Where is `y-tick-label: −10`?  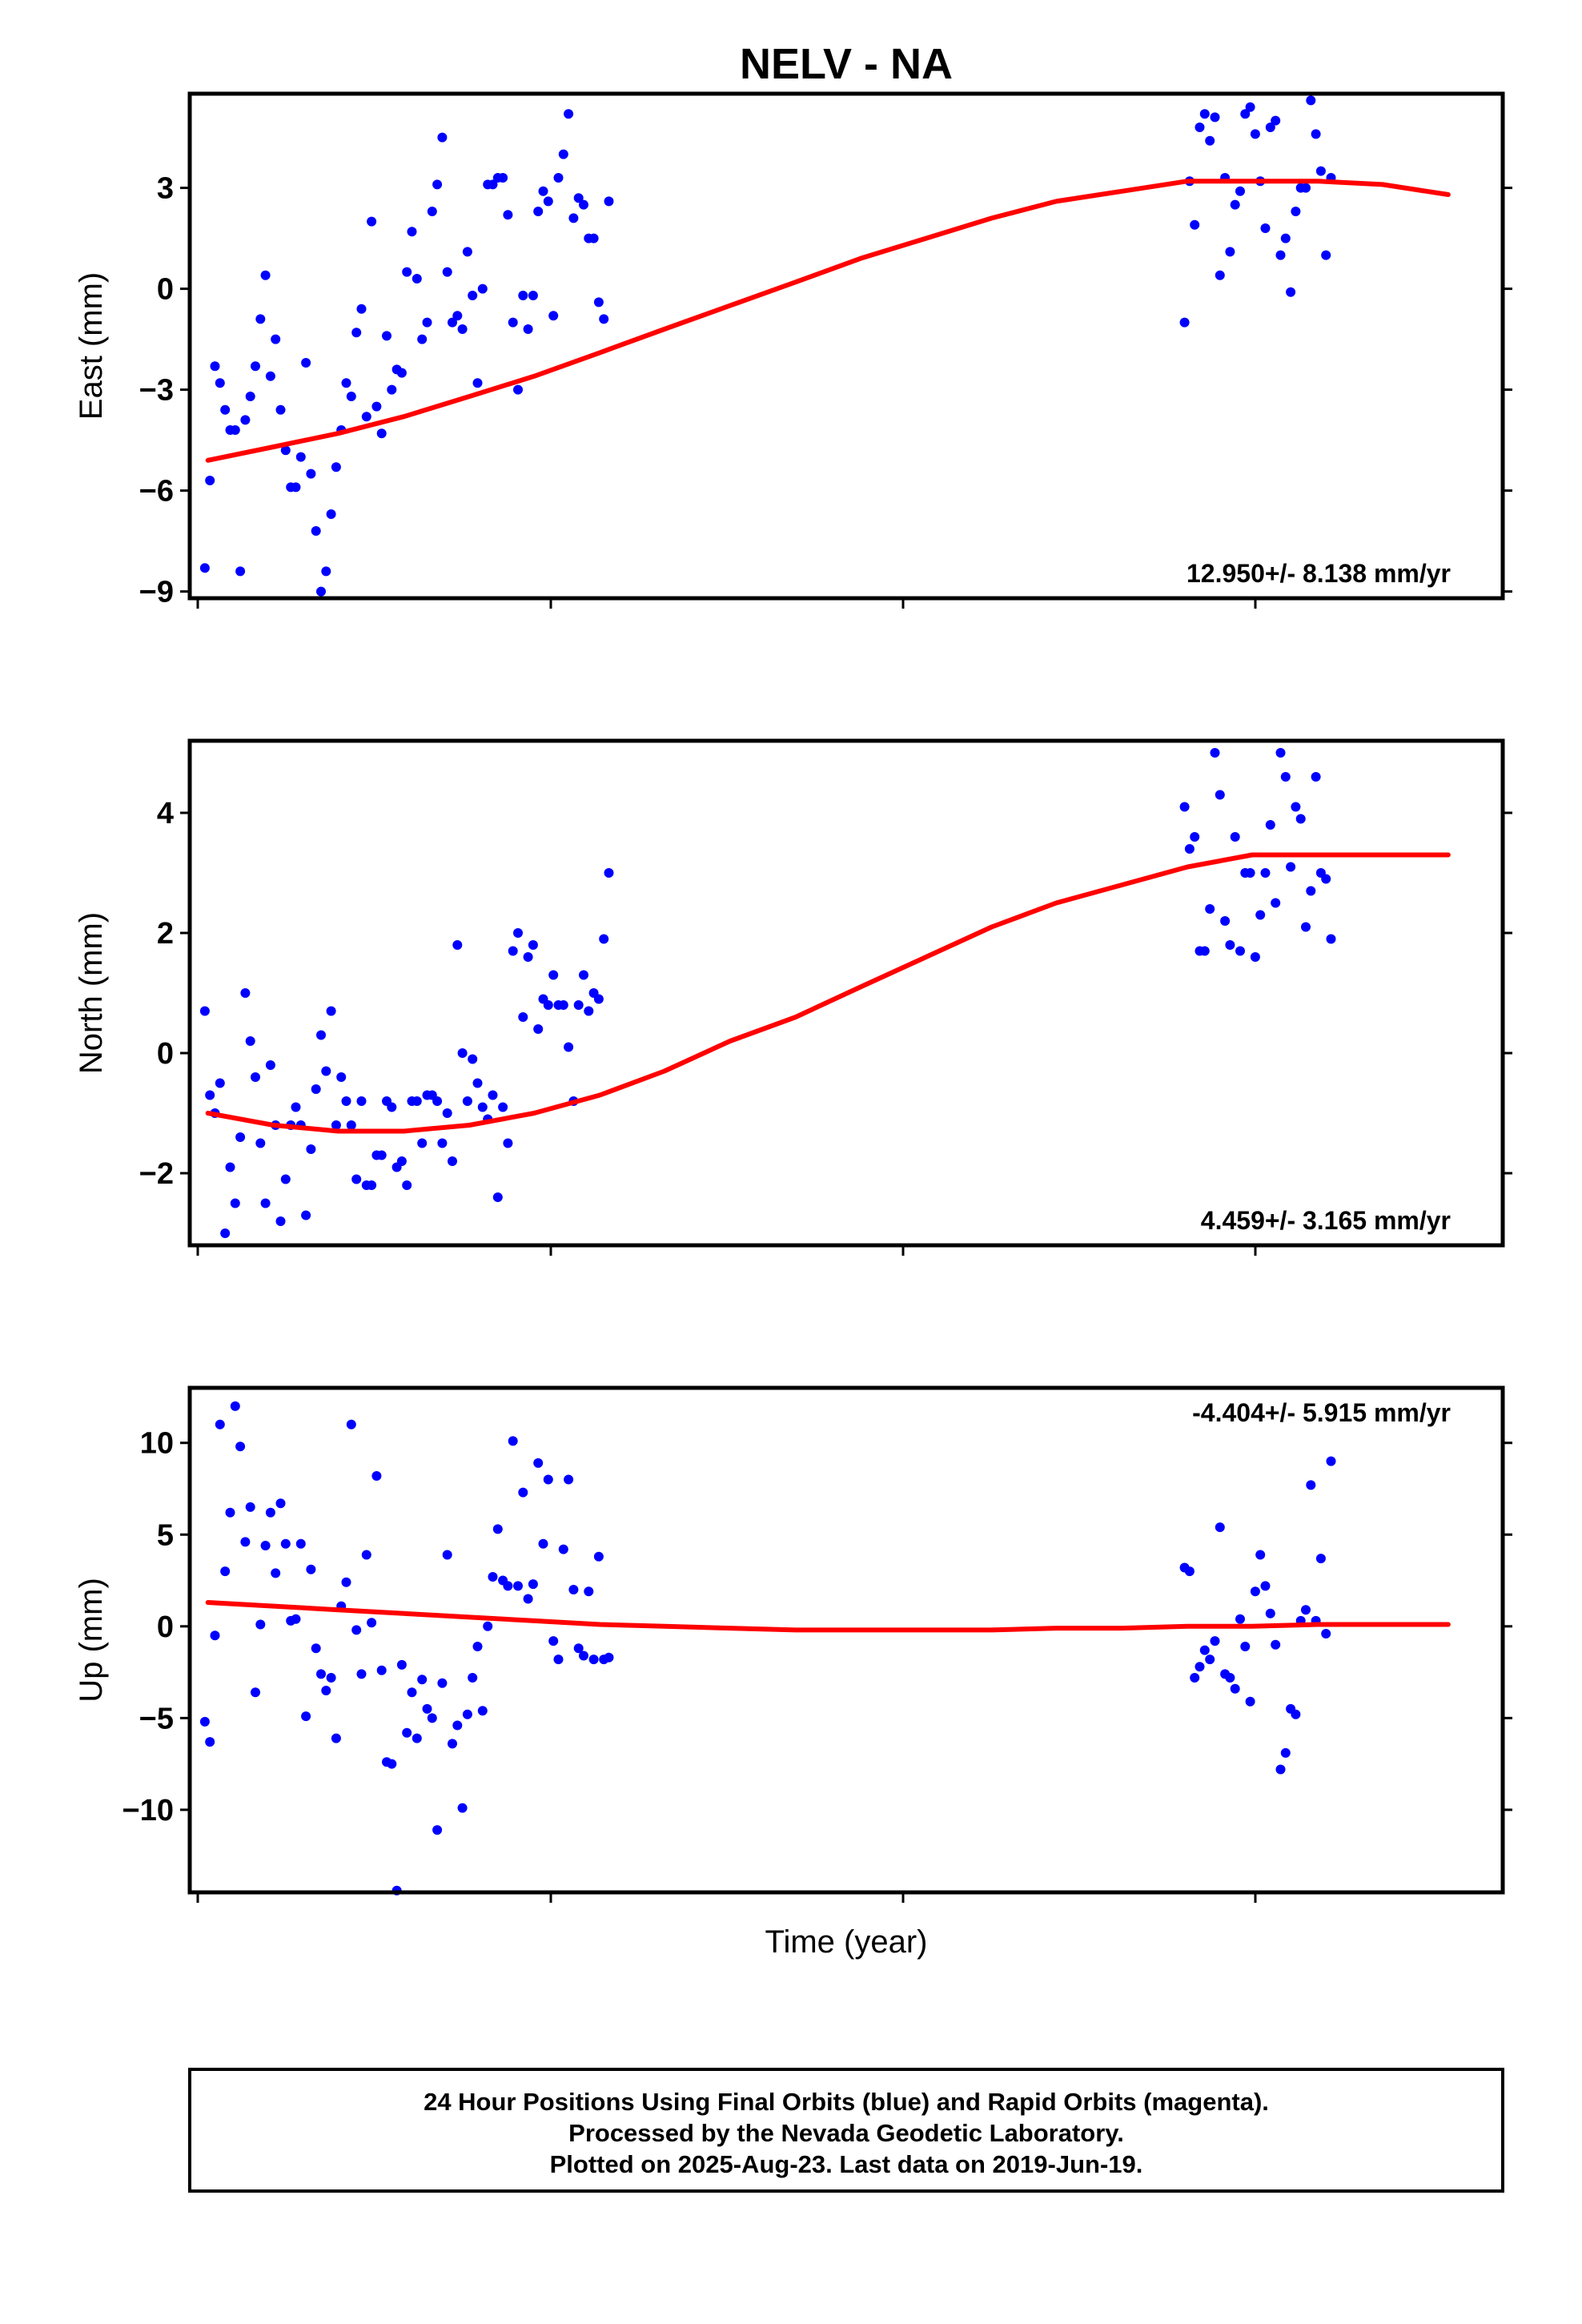
y-tick-label: −10 is located at coordinates (148, 1810).